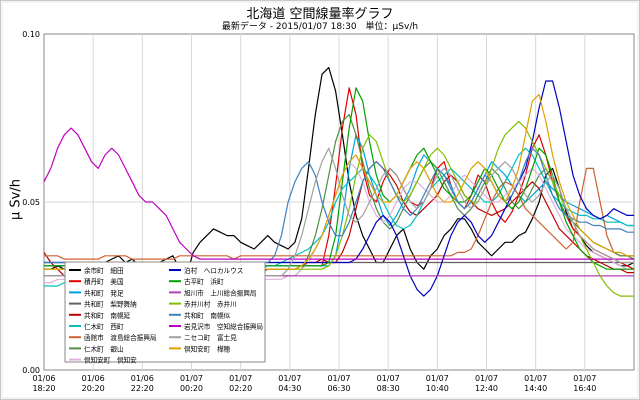 The height and width of the screenshot is (400, 640). What do you see at coordinates (104, 292) in the screenshot?
I see `legend-entry: 共和町 発足` at bounding box center [104, 292].